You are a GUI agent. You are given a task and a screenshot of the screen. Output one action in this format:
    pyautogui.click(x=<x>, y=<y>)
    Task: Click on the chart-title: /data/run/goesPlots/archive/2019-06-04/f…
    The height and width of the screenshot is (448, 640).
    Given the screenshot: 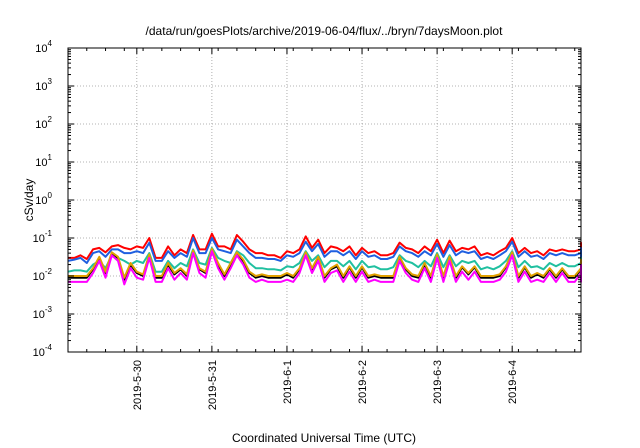 What is the action you would take?
    pyautogui.click(x=325, y=31)
    